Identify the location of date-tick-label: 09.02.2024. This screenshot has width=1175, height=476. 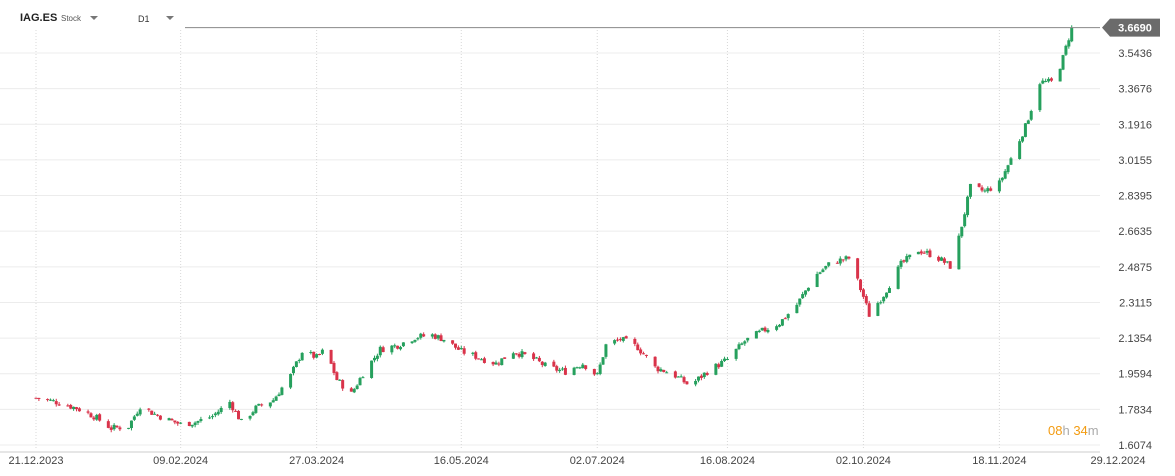
(180, 461).